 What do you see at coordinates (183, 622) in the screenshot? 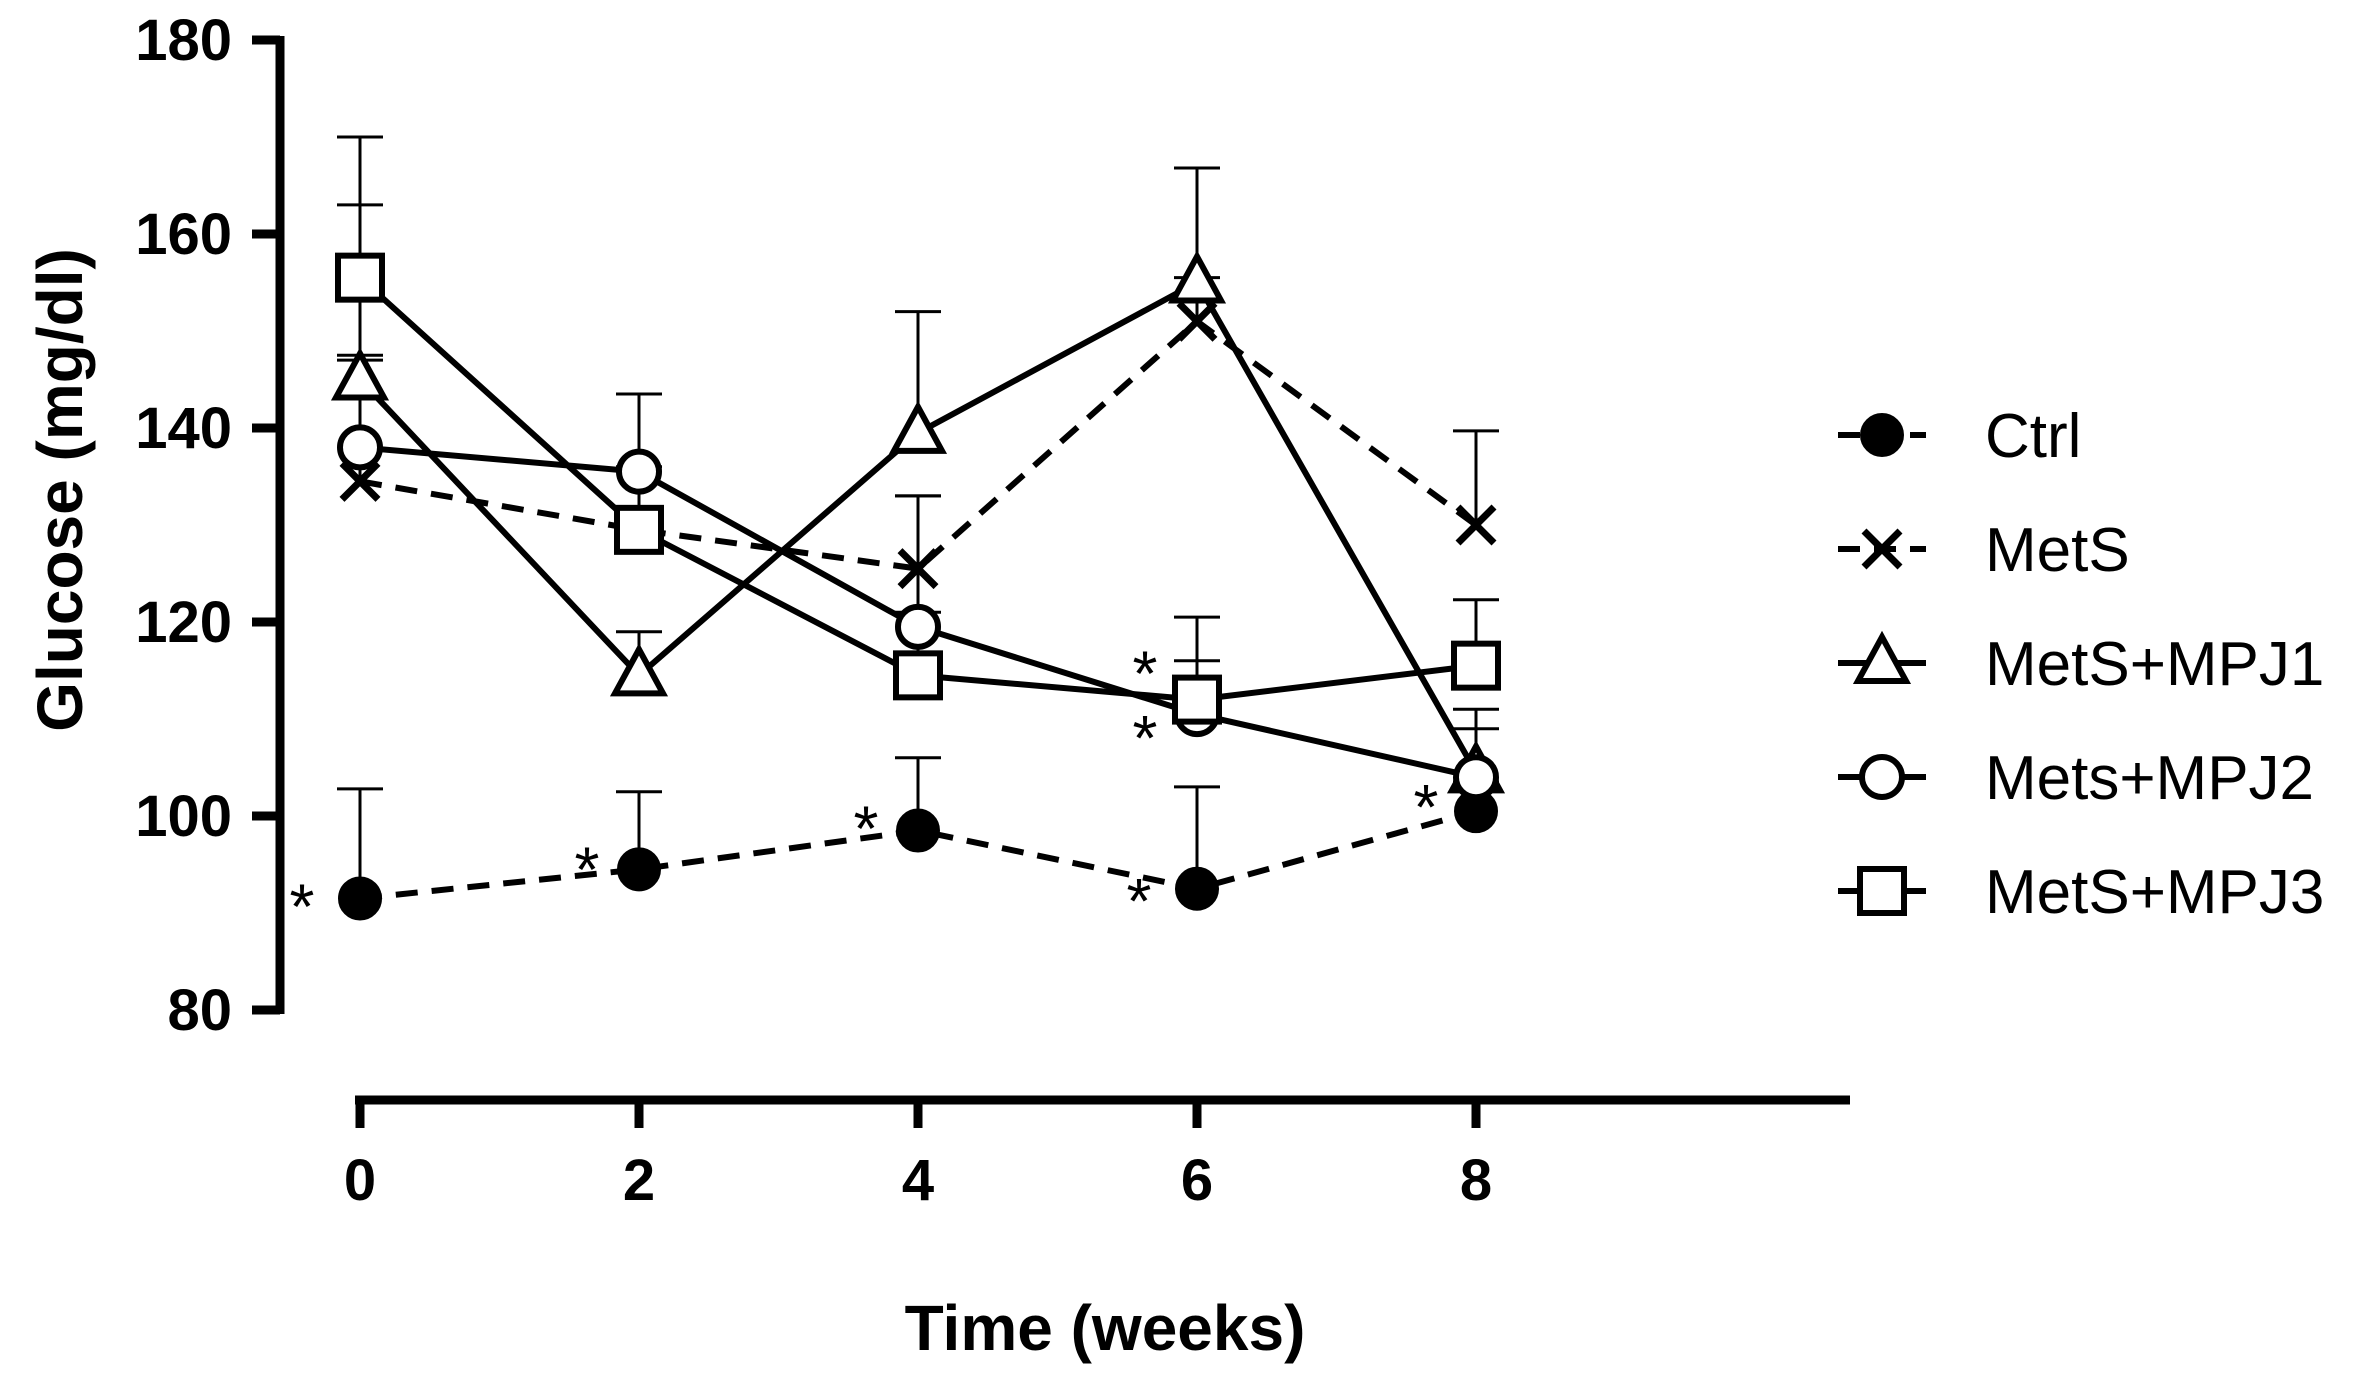
I see `y-tick-label: 120` at bounding box center [183, 622].